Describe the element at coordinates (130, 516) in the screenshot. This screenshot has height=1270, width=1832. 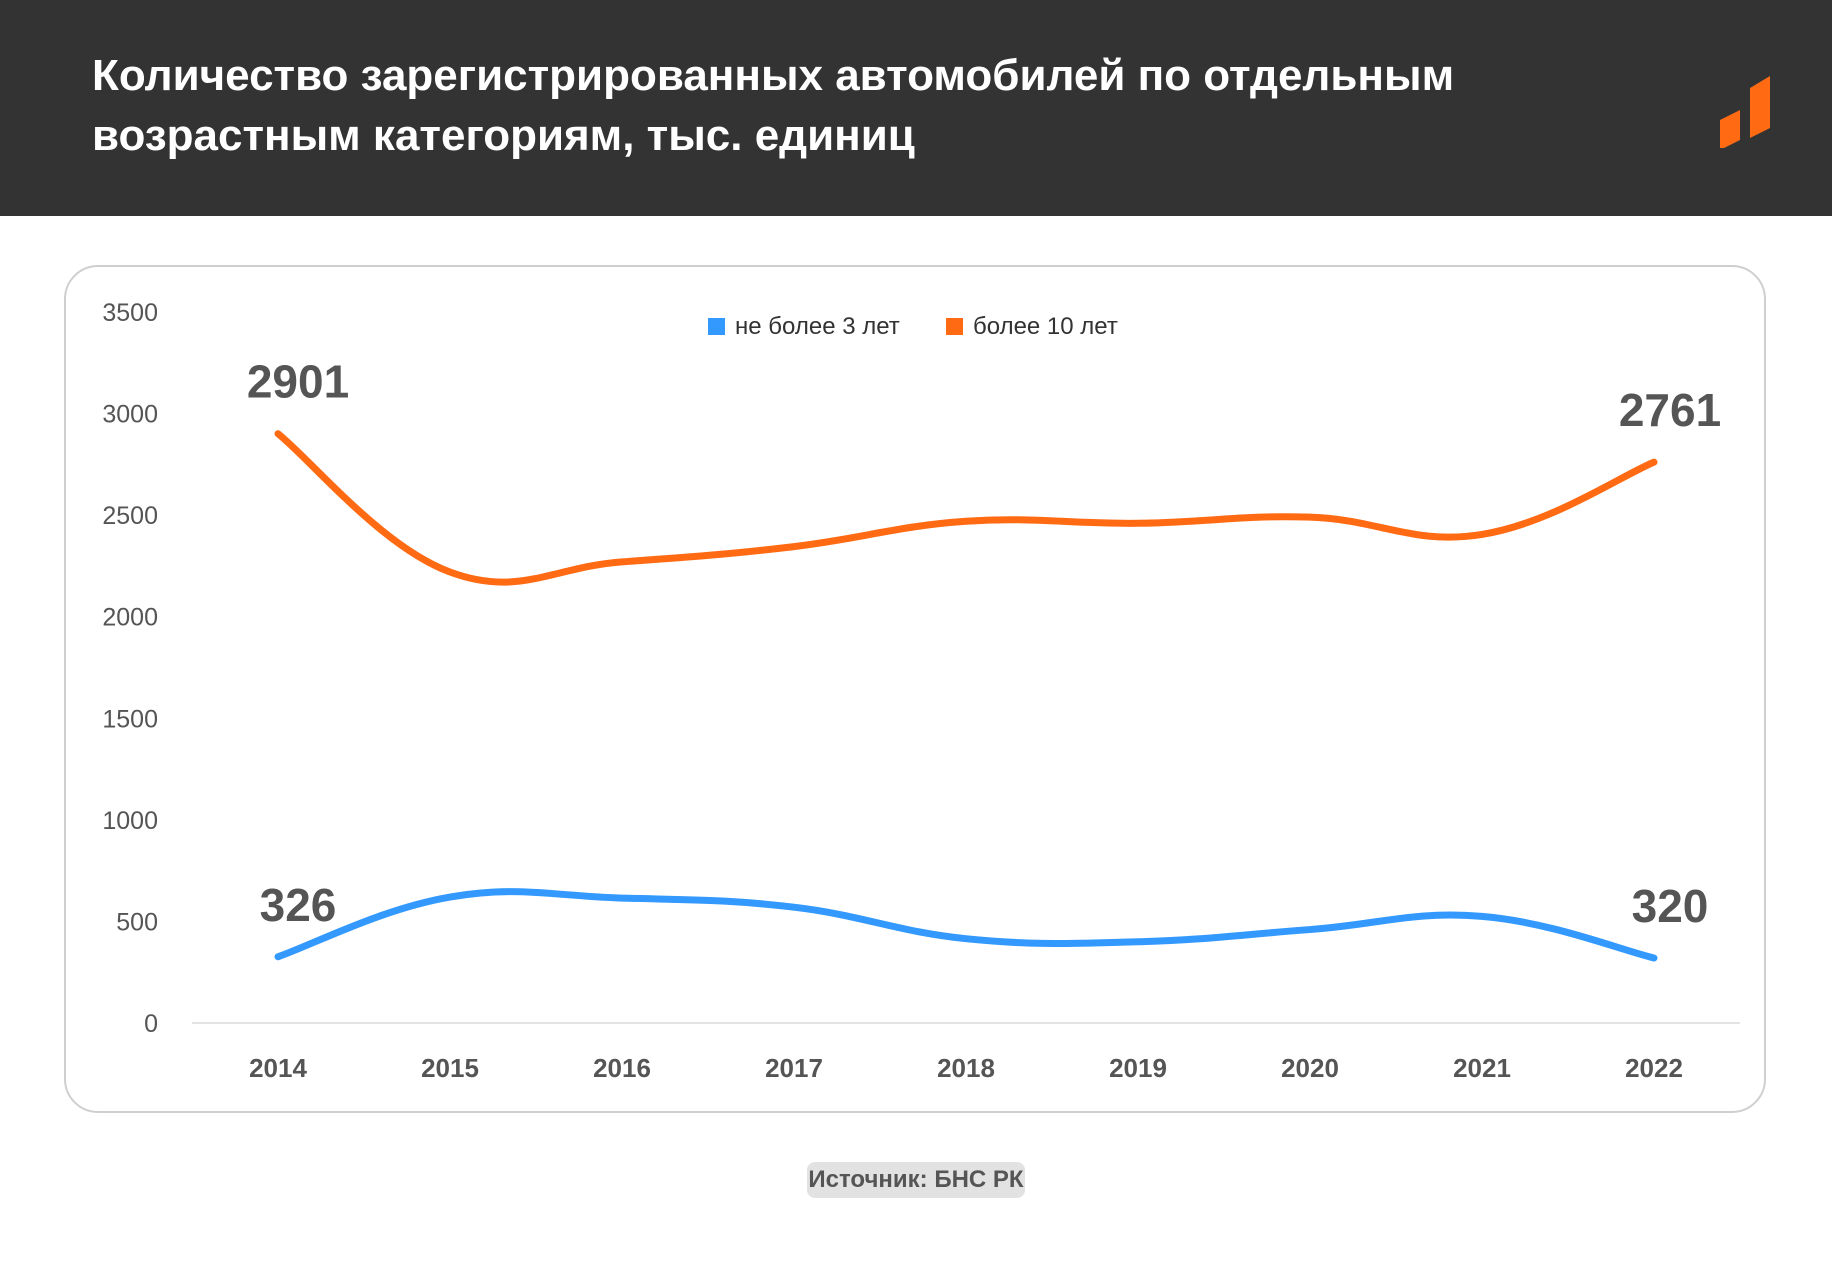
I see `y-tick-label: 2500` at that location.